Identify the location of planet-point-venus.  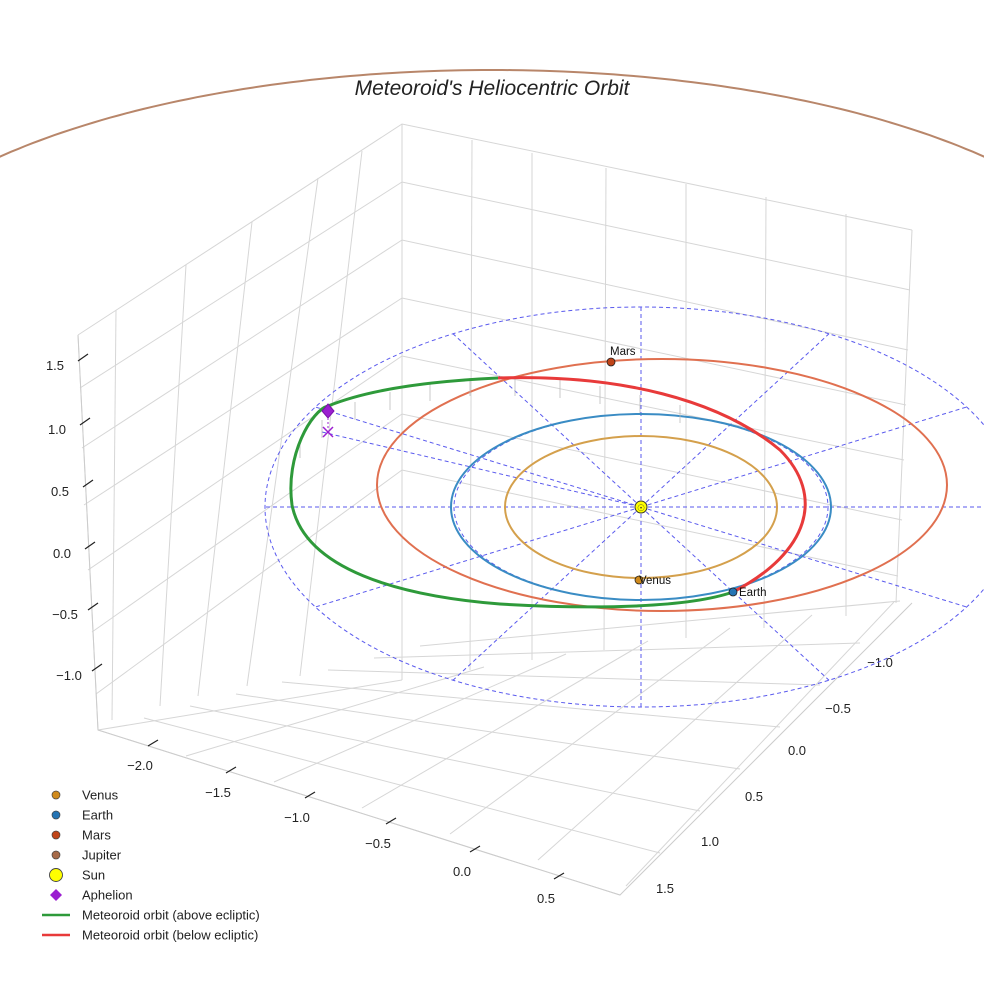
(639, 580).